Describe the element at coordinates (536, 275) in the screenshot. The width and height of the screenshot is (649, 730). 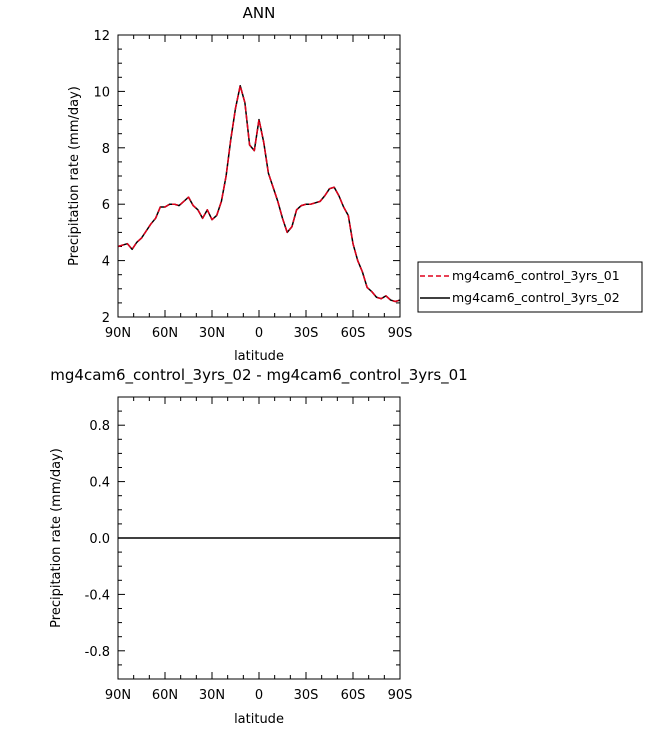
I see `legend-label-01: mg4cam6_control_3yrs_01` at that location.